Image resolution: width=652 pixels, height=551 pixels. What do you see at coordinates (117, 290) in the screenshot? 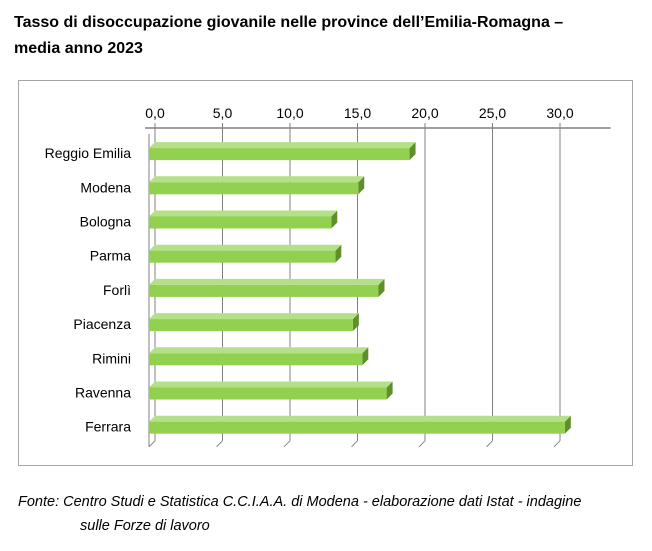
I see `category-label-4: Forlì` at bounding box center [117, 290].